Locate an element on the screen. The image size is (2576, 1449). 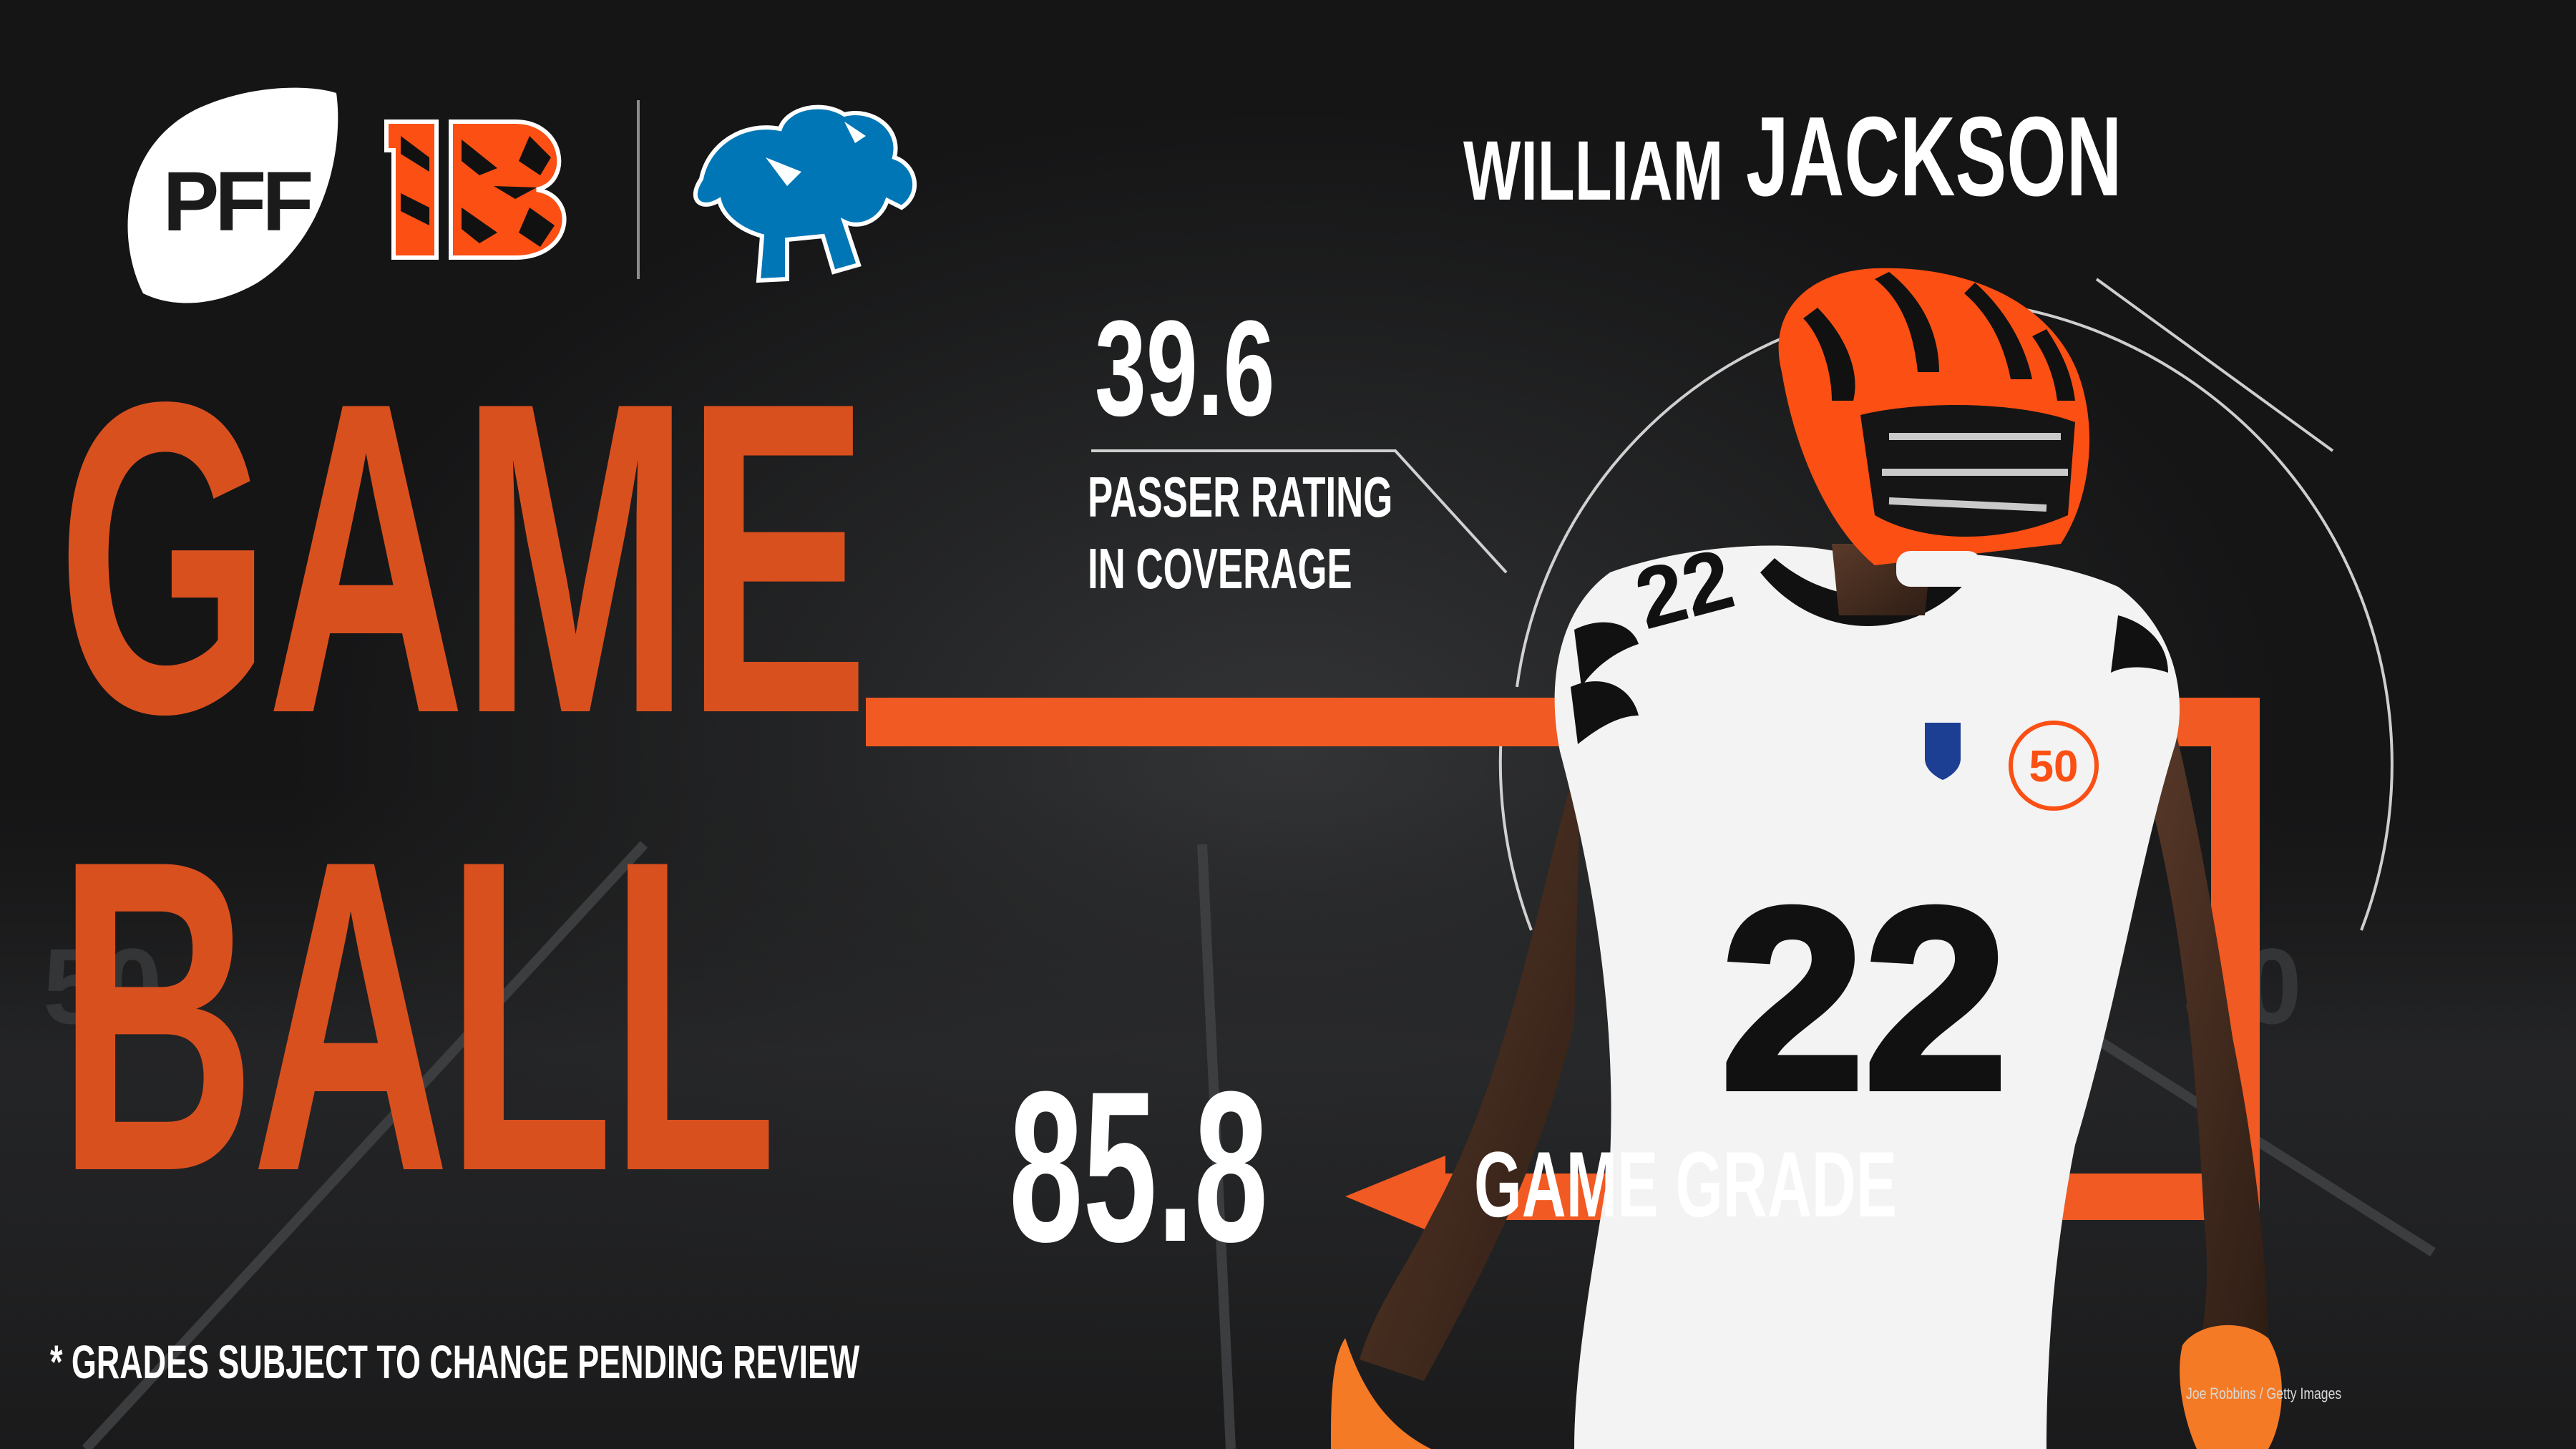
jersey-number: 22 is located at coordinates (1864, 999).